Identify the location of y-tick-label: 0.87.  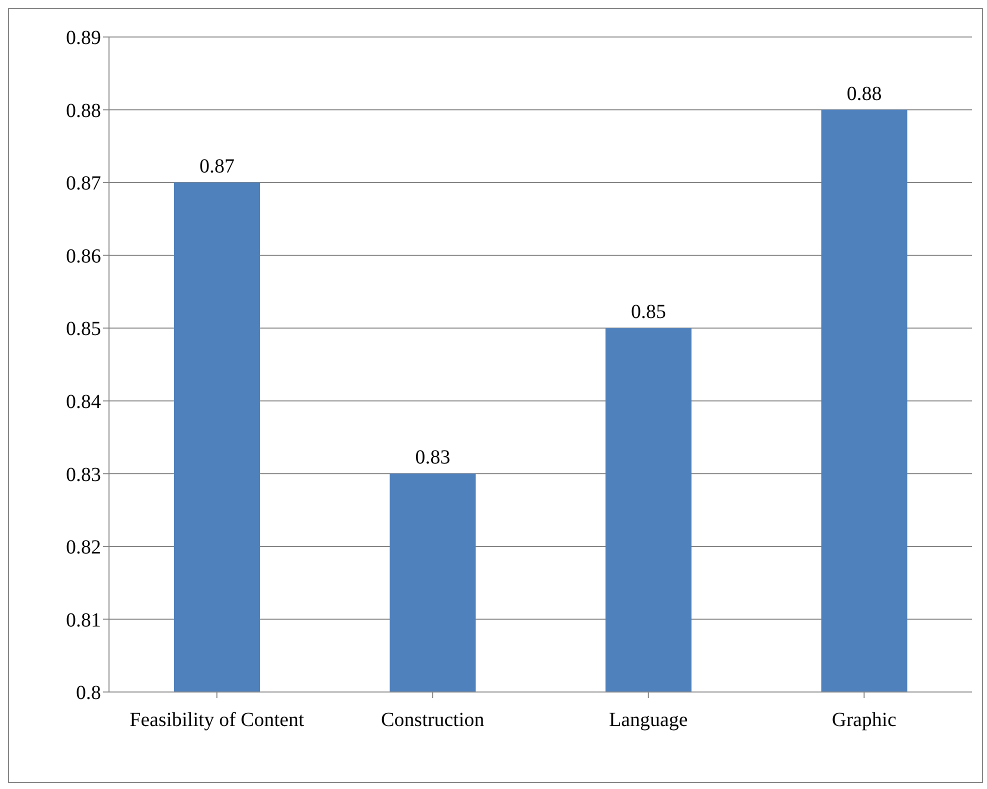
(83, 183).